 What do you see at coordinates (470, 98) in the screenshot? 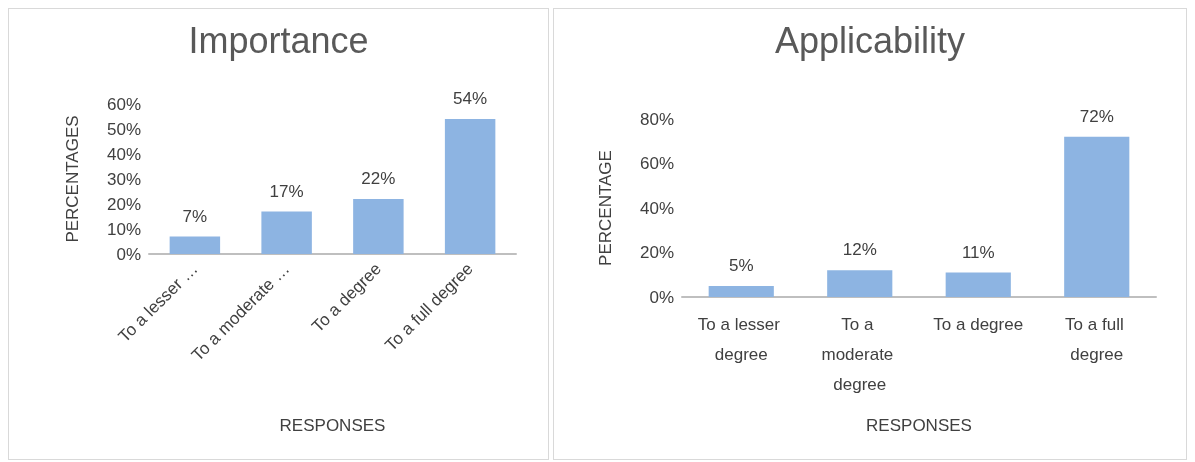
I see `data-label: 54%` at bounding box center [470, 98].